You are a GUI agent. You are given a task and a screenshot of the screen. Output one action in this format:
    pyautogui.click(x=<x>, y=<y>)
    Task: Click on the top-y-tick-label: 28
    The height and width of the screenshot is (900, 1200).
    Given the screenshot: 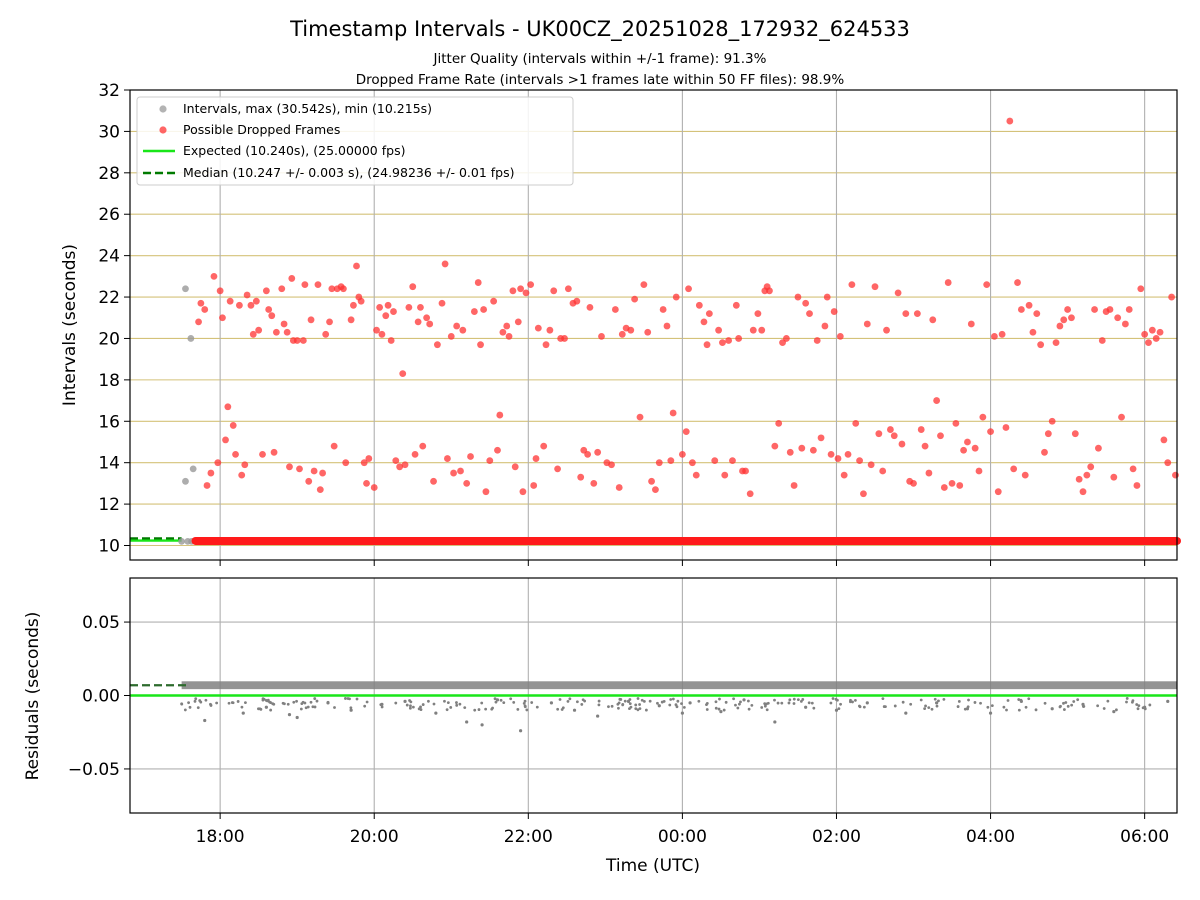 What is the action you would take?
    pyautogui.click(x=109, y=174)
    